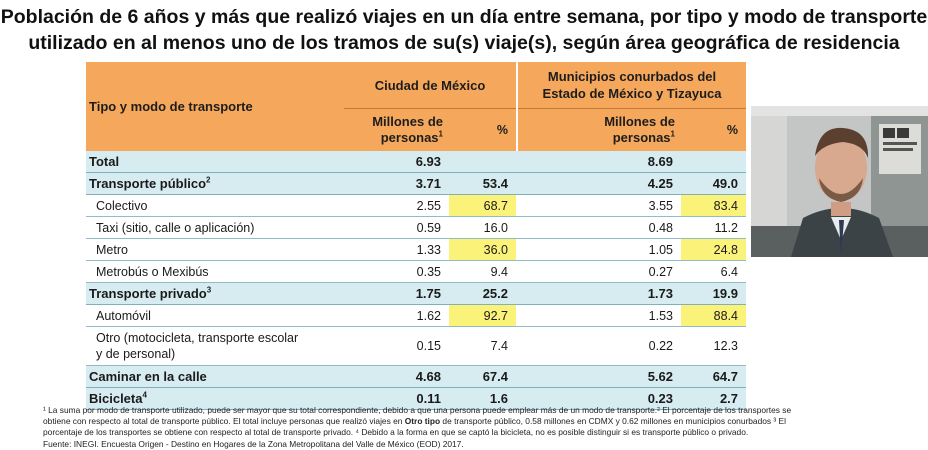  What do you see at coordinates (599, 162) in the screenshot?
I see `mun-millones: 8.69` at bounding box center [599, 162].